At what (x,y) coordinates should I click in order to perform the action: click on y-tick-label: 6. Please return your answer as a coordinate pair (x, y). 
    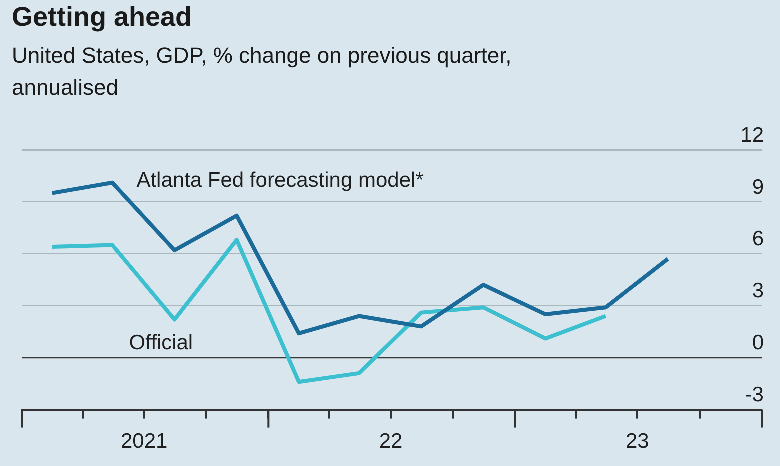
    Looking at the image, I should click on (758, 239).